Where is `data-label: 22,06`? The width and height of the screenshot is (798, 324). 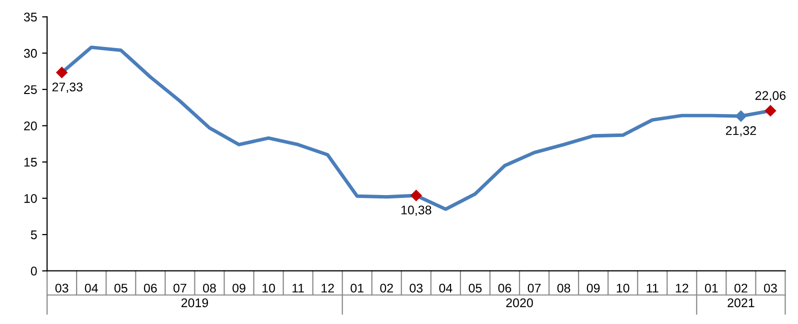 data-label: 22,06 is located at coordinates (770, 96).